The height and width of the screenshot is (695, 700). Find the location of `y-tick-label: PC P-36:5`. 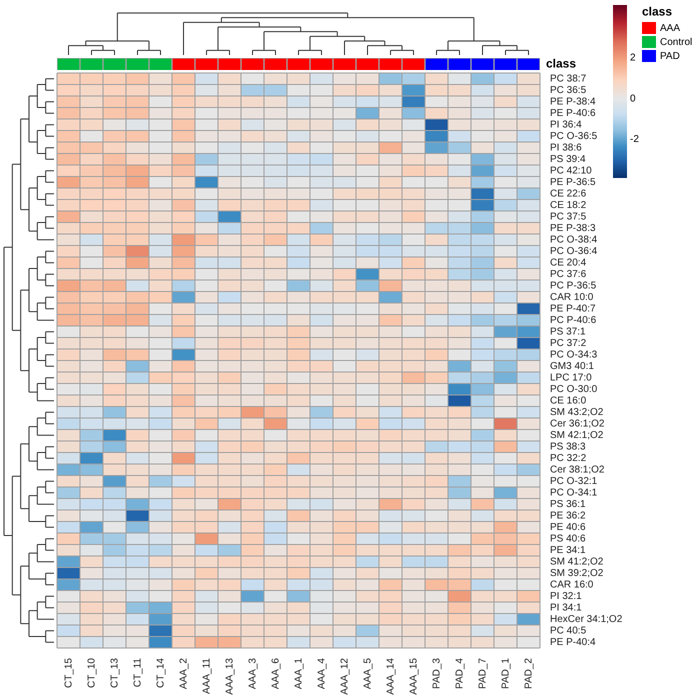

y-tick-label: PC P-36:5 is located at coordinates (573, 286).